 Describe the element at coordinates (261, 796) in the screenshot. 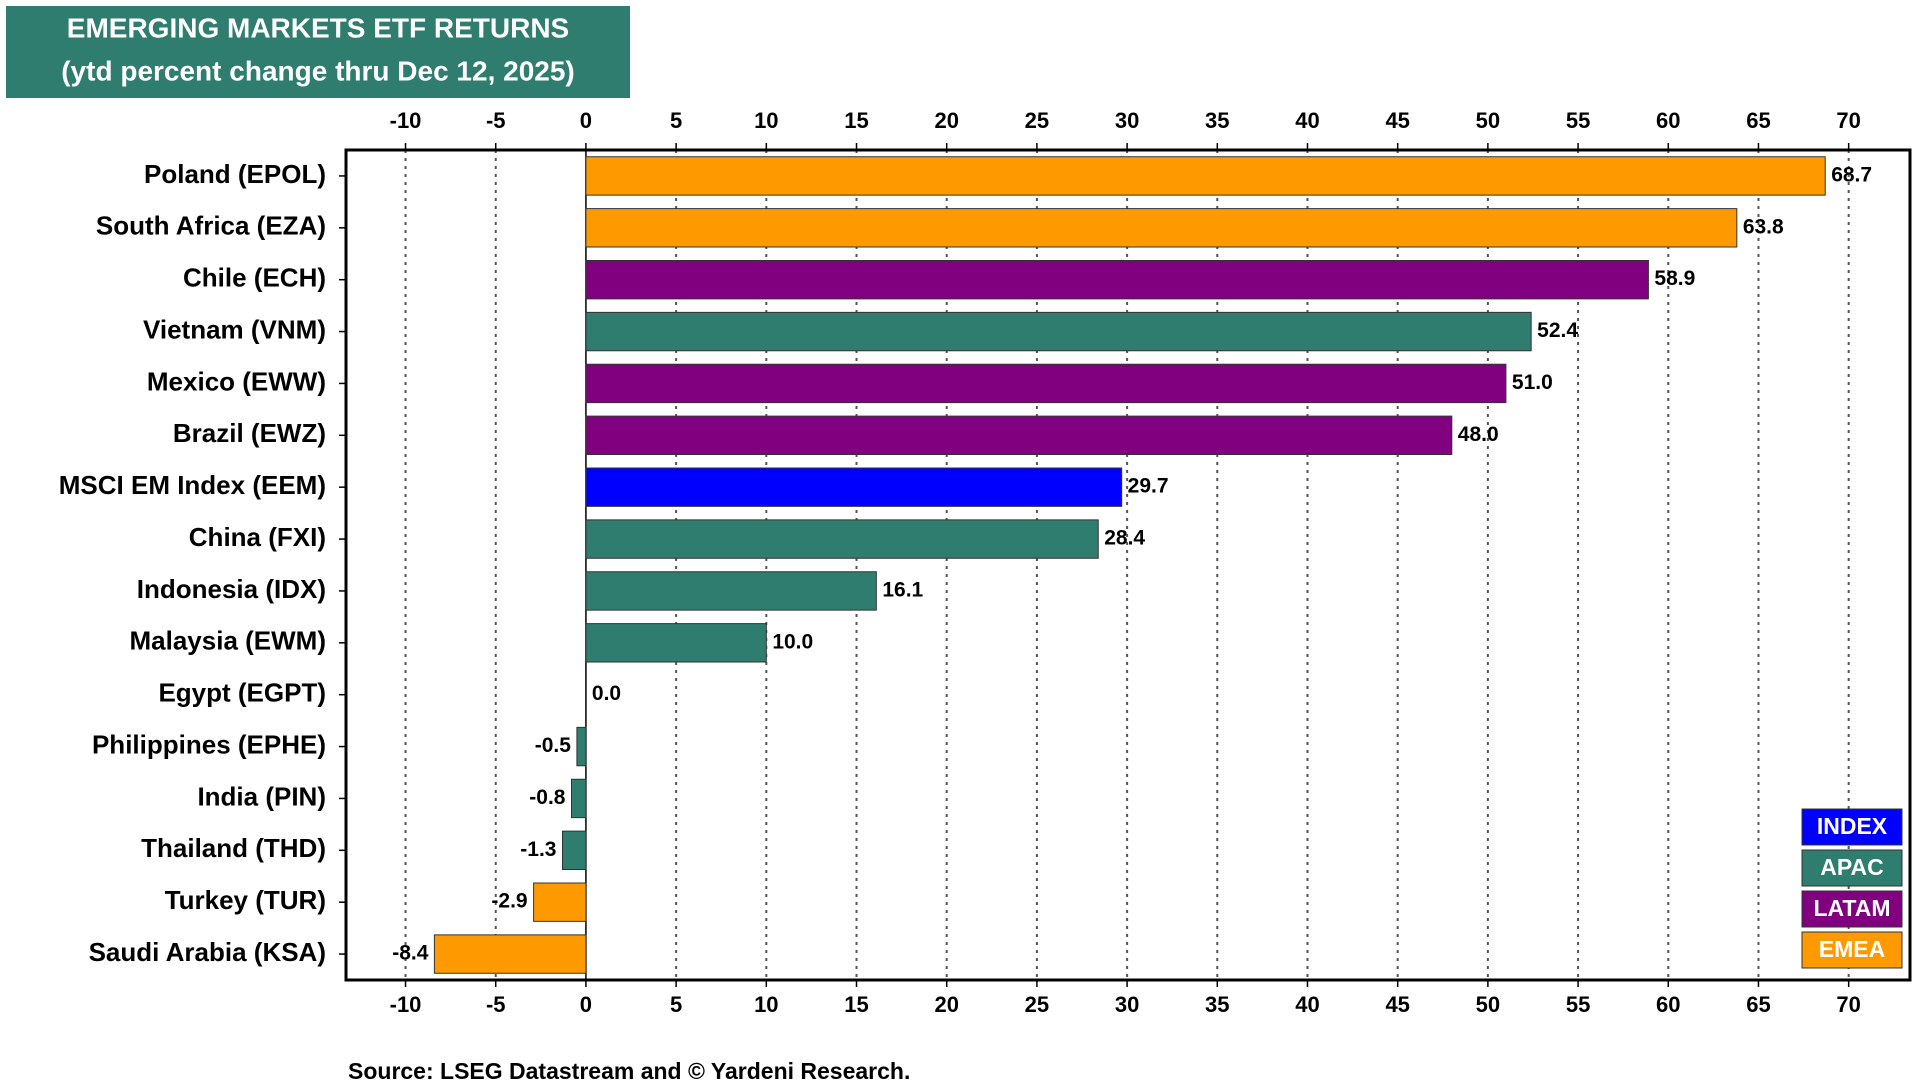

I see `y-tick-label: India (PIN)` at that location.